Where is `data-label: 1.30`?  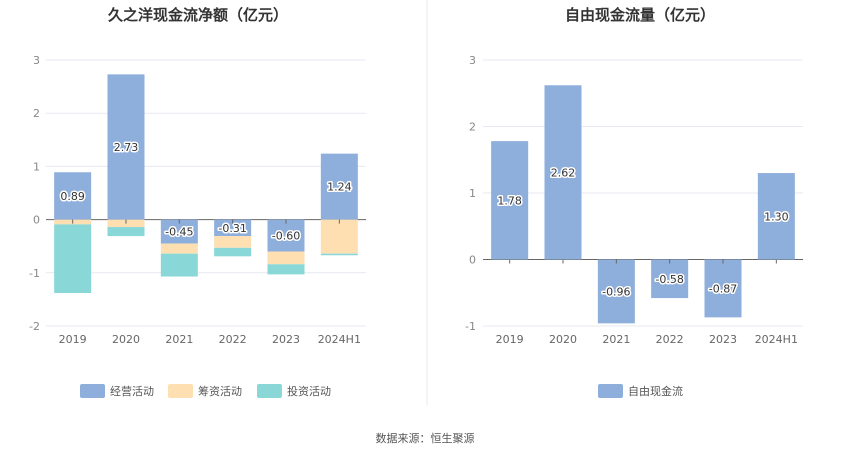
data-label: 1.30 is located at coordinates (776, 216).